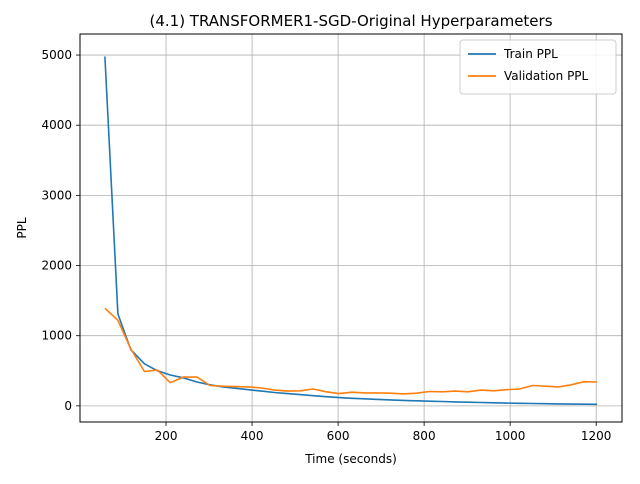 The width and height of the screenshot is (640, 484). I want to click on y-axis-label: PPL, so click(22, 227).